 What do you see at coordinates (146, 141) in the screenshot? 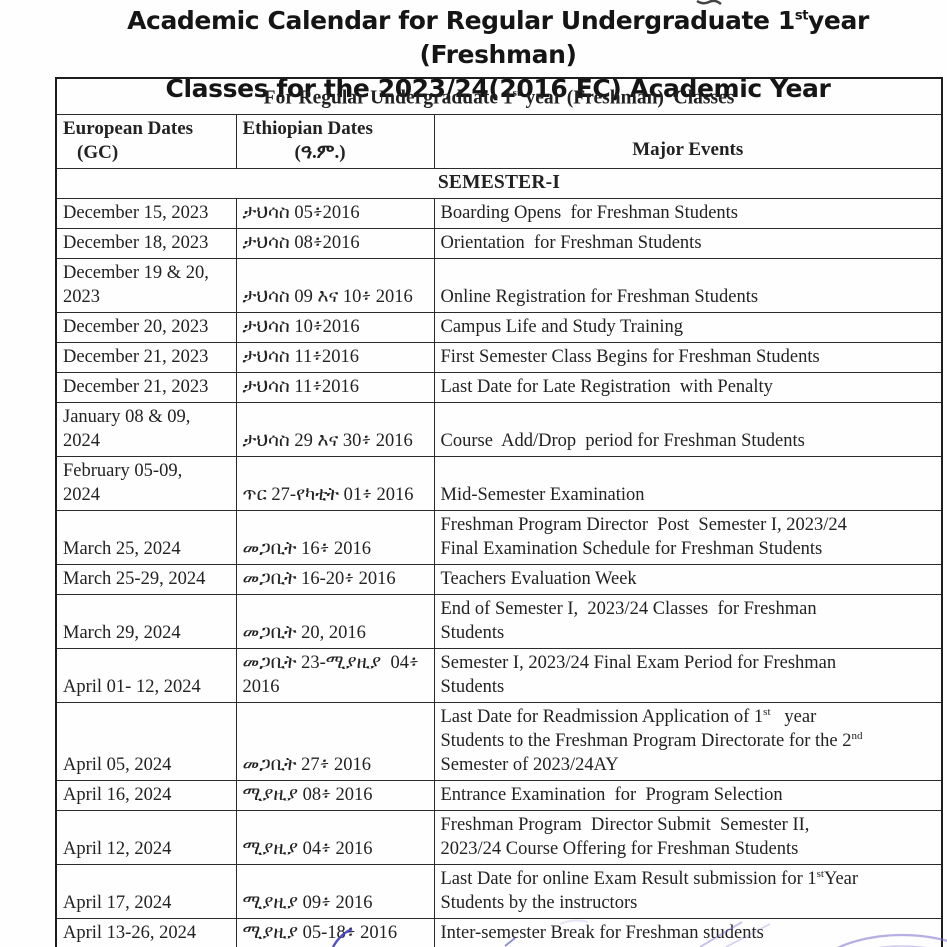
I see `column-header-european-dates: European Dates (GC)` at bounding box center [146, 141].